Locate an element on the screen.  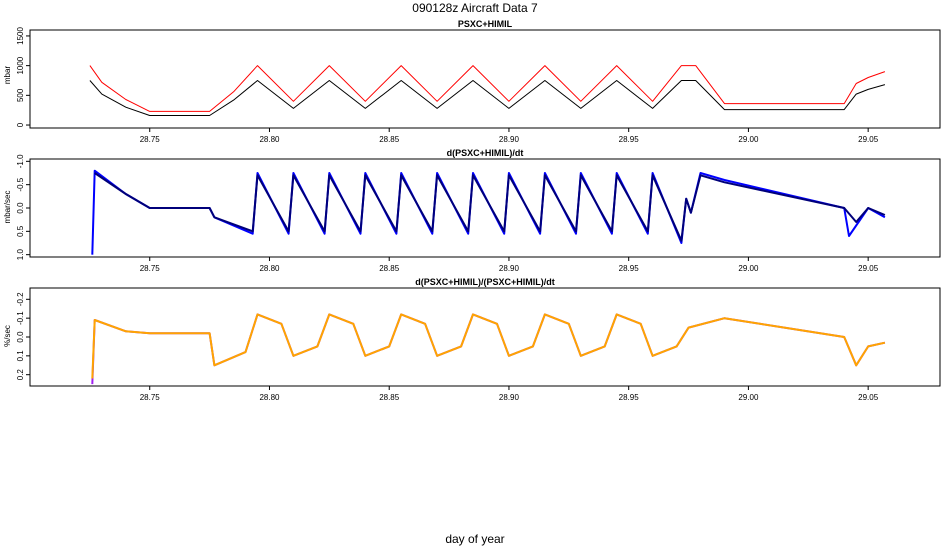
y-tick-label: -0.5 is located at coordinates (20, 184).